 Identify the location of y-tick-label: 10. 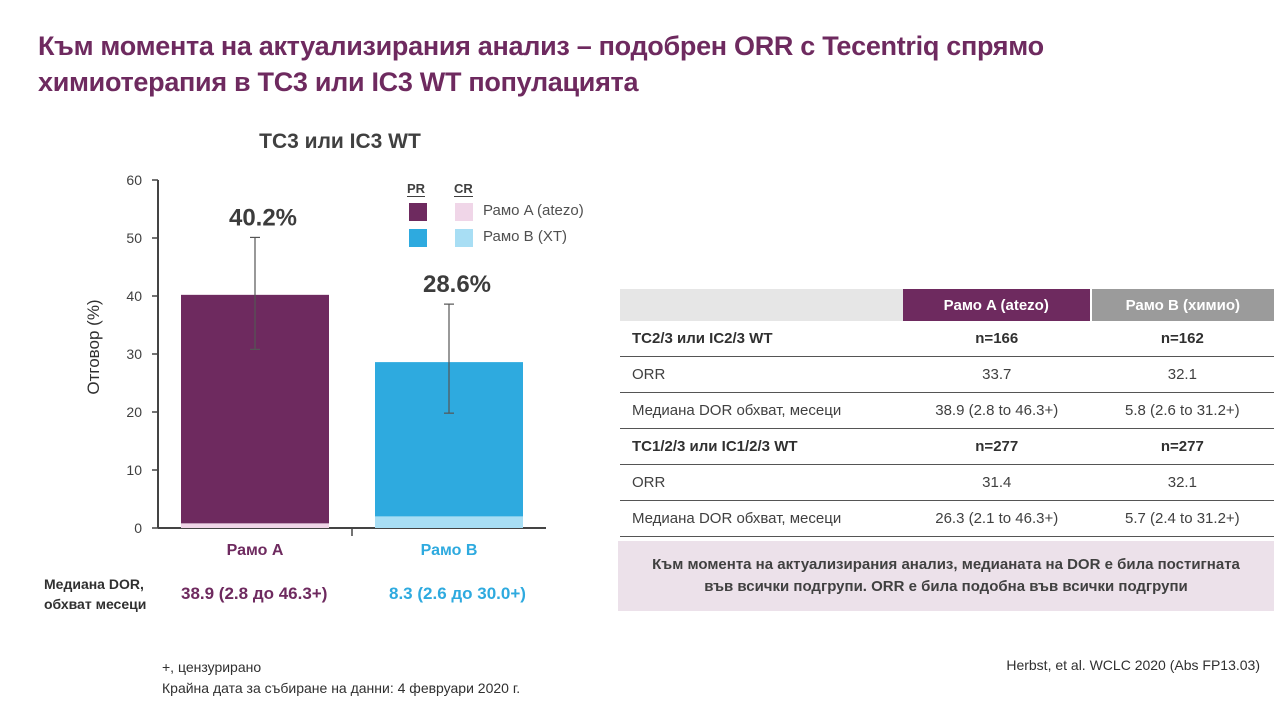
(134, 470).